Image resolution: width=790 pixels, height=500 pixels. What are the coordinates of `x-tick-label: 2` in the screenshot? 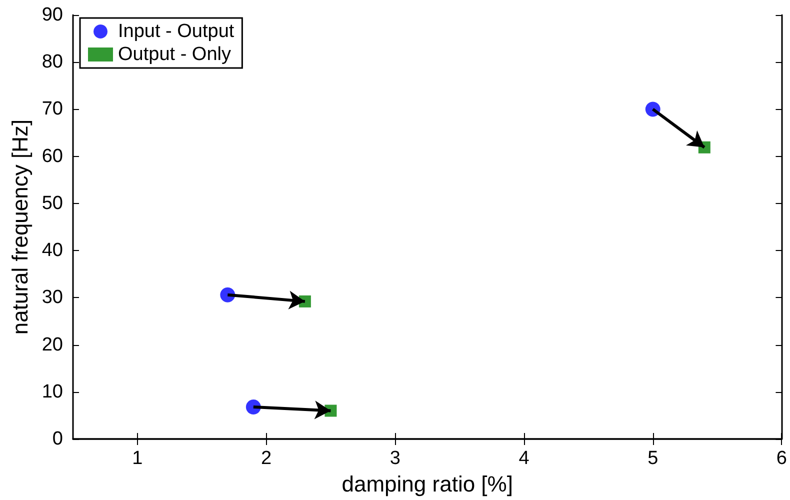 It's located at (266, 458).